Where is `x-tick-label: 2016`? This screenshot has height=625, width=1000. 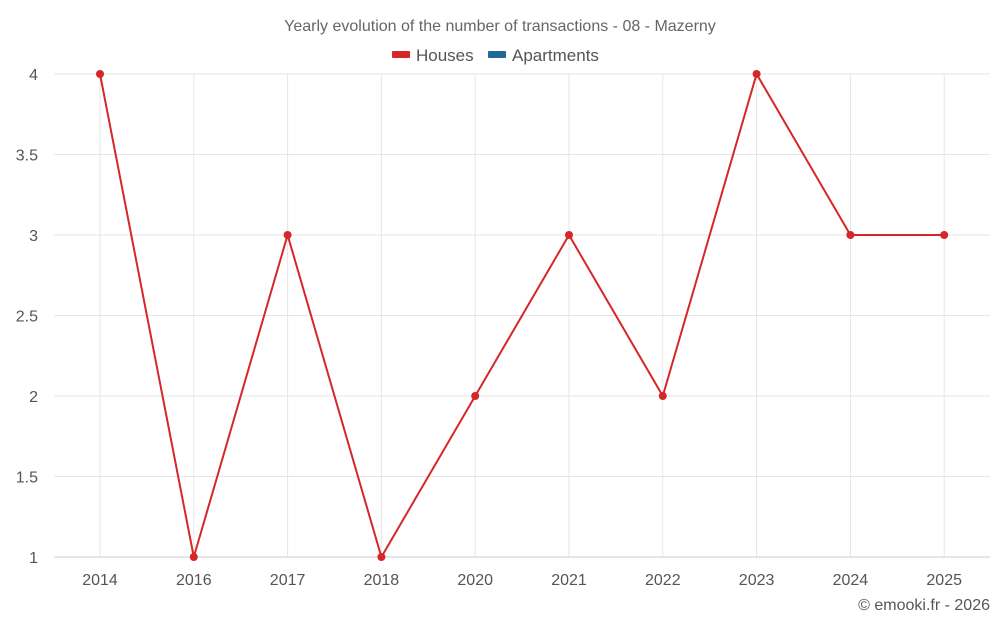
x-tick-label: 2016 is located at coordinates (194, 580).